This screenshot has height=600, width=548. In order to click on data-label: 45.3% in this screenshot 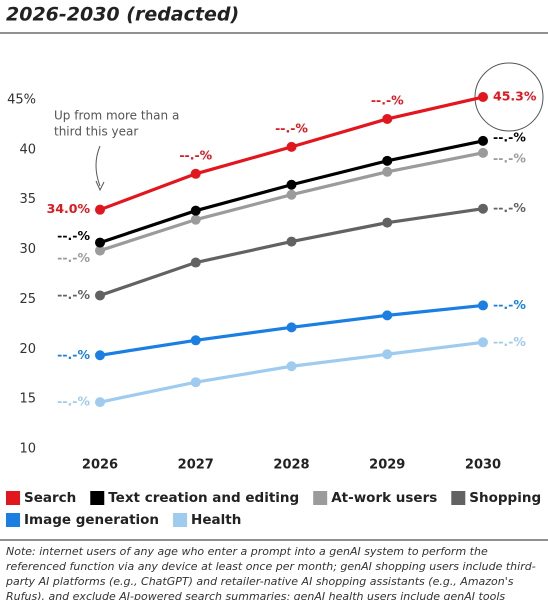, I will do `click(515, 96)`.